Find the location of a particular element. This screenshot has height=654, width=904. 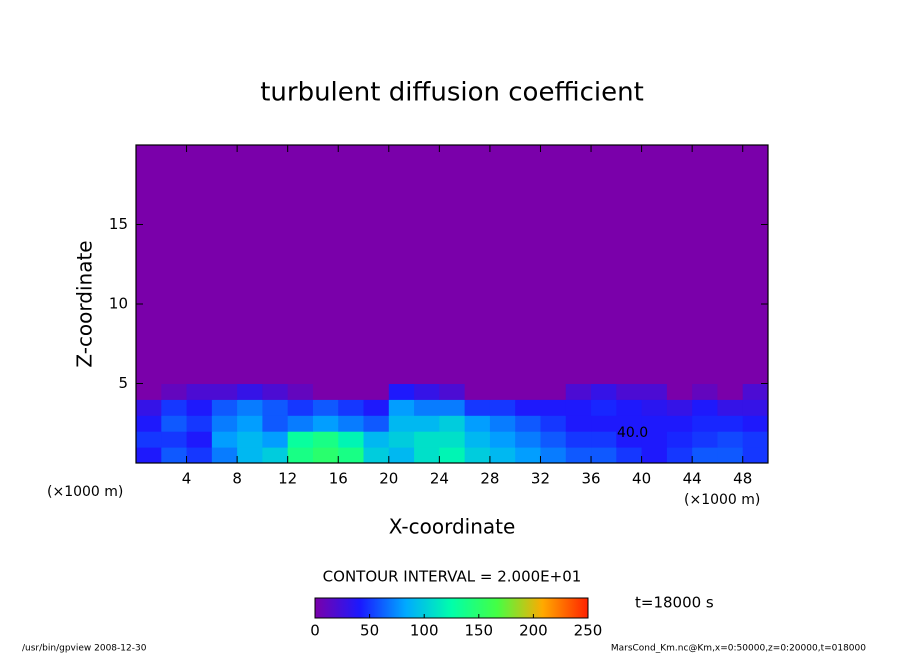

x-tick-label: 48 is located at coordinates (742, 479).